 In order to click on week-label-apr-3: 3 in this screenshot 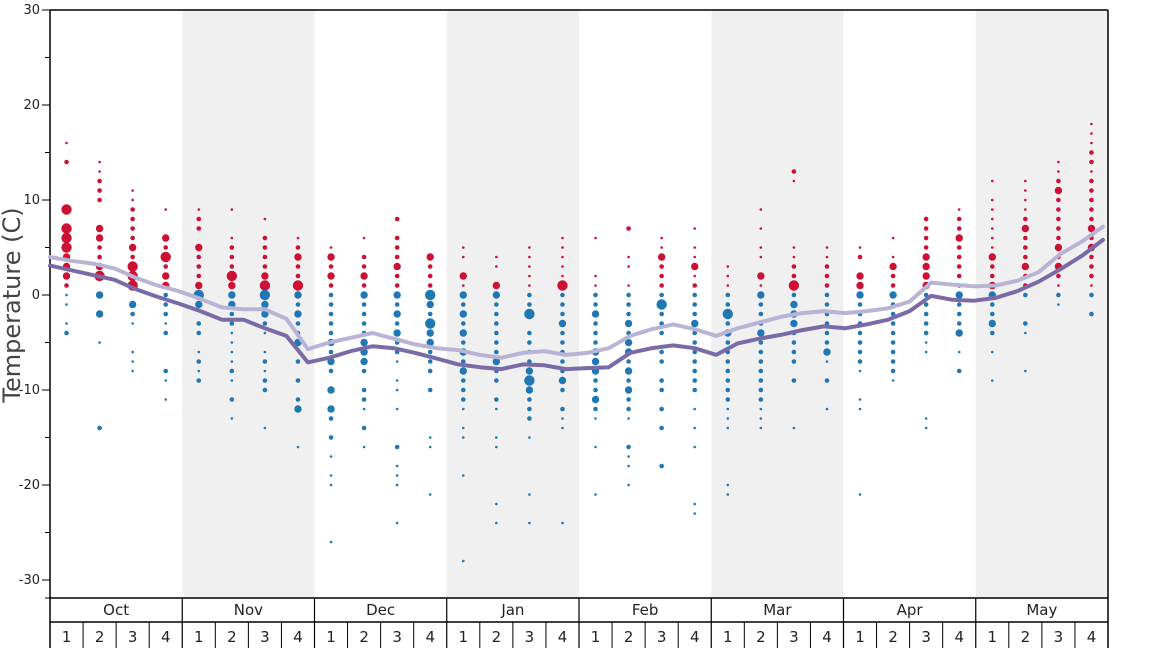, I will do `click(926, 637)`.